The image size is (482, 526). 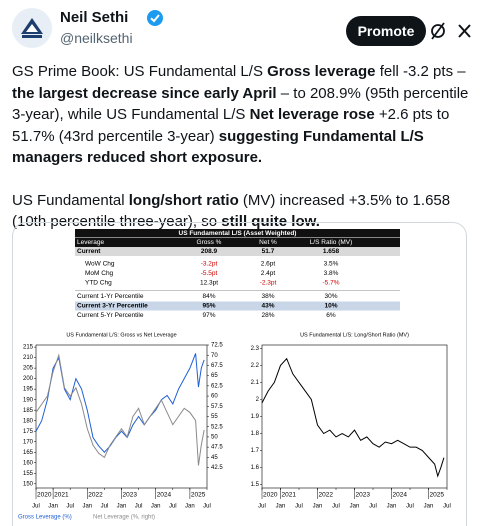 I want to click on y-tick-label: 1.8, so click(x=255, y=434).